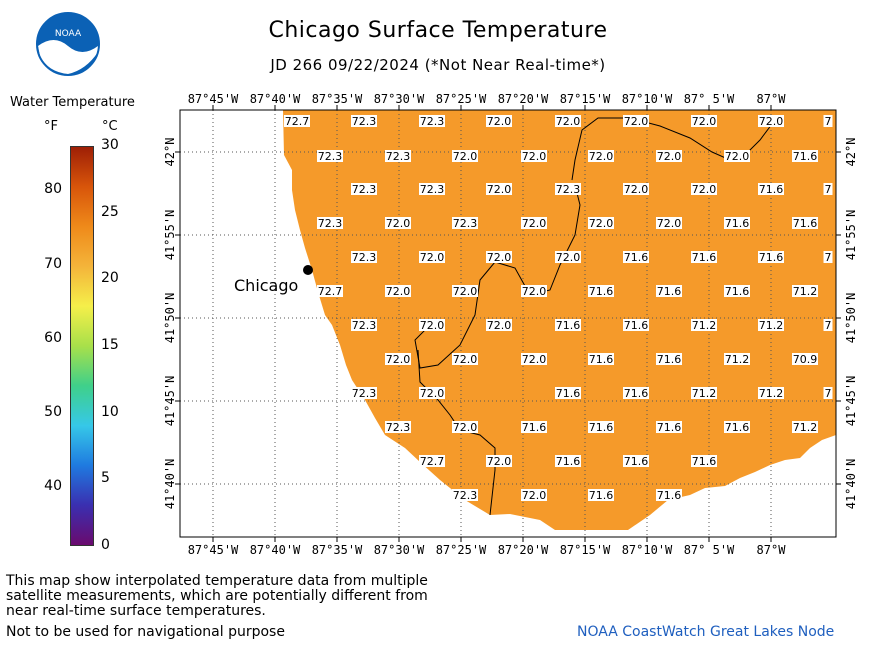  Describe the element at coordinates (53, 337) in the screenshot. I see `legend-tick-f: 60` at that location.